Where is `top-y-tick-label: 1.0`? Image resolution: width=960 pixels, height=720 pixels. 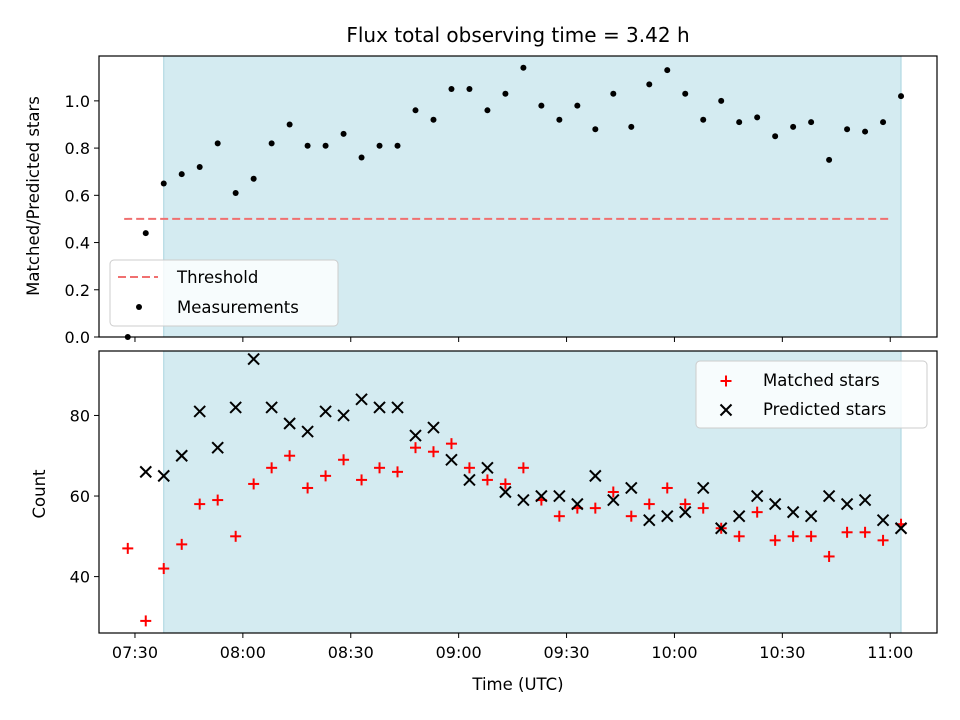 top-y-tick-label: 1.0 is located at coordinates (77, 101).